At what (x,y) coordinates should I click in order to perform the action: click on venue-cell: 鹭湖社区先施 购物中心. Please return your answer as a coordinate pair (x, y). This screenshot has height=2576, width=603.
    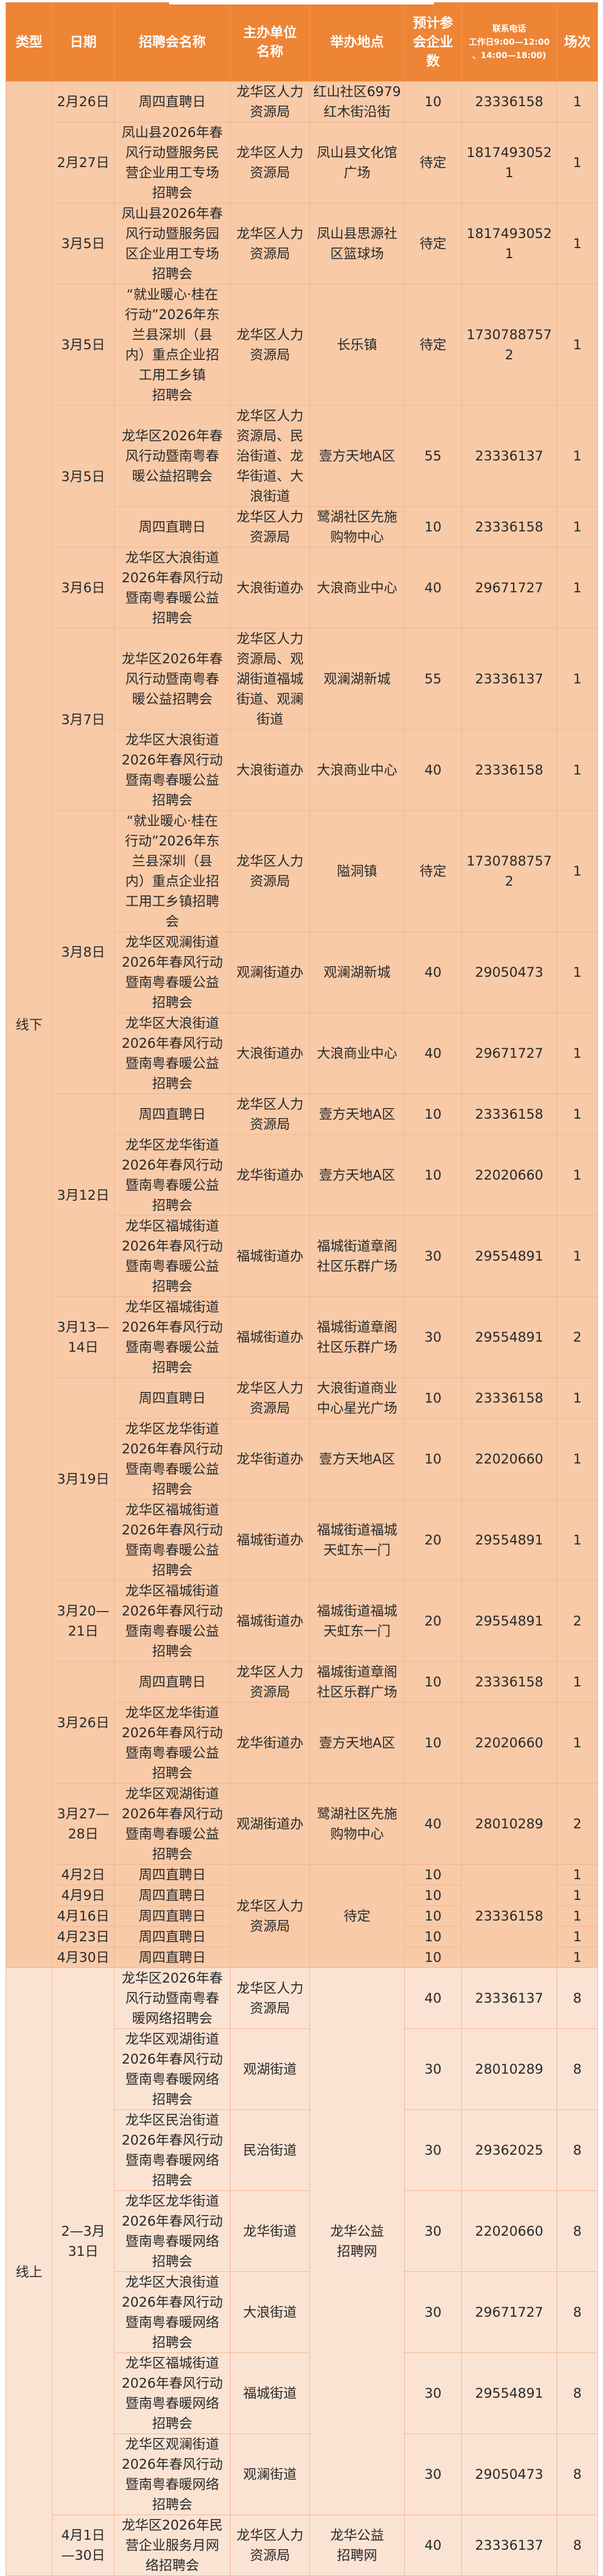
    Looking at the image, I should click on (357, 1824).